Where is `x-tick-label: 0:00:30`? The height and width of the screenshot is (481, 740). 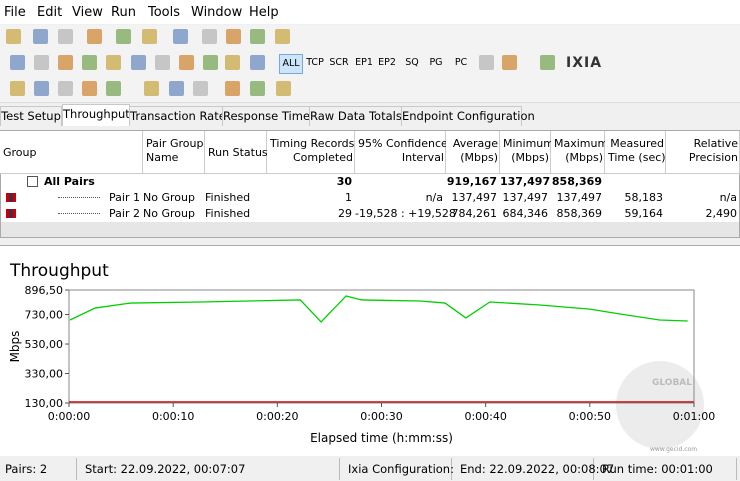 x-tick-label: 0:00:30 is located at coordinates (381, 416).